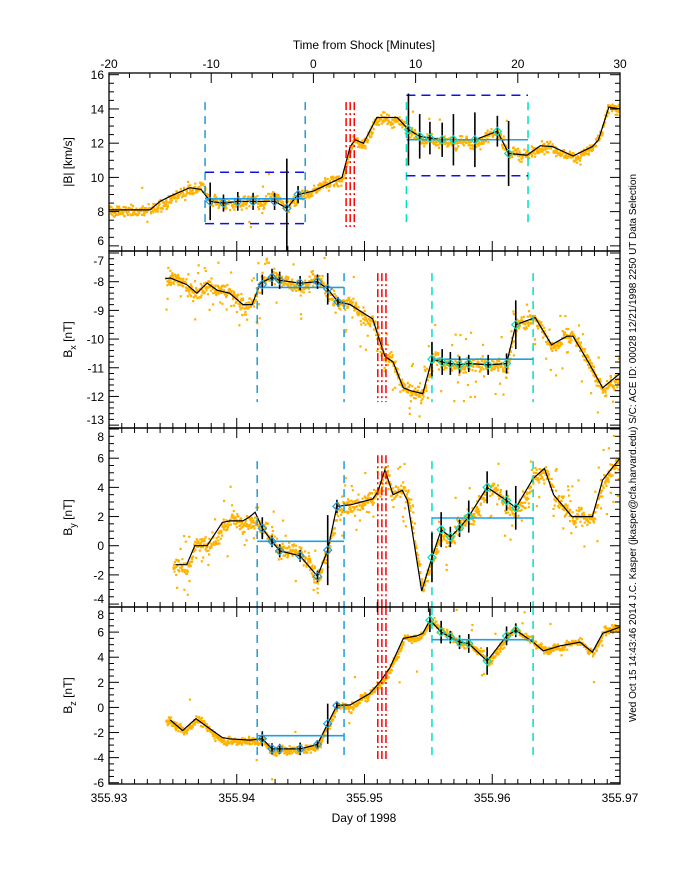  I want to click on top-axis-tick-label: -10, so click(212, 64).